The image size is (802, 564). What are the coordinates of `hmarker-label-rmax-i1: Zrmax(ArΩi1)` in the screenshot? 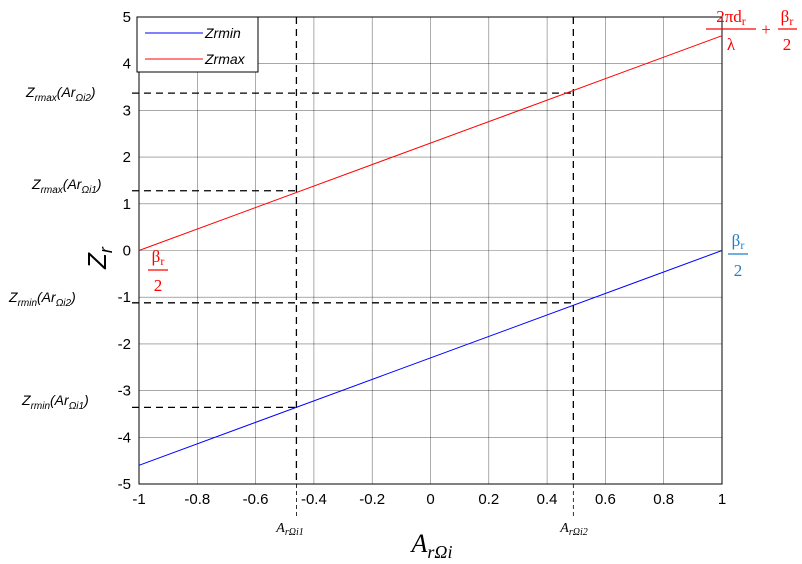 It's located at (66, 186).